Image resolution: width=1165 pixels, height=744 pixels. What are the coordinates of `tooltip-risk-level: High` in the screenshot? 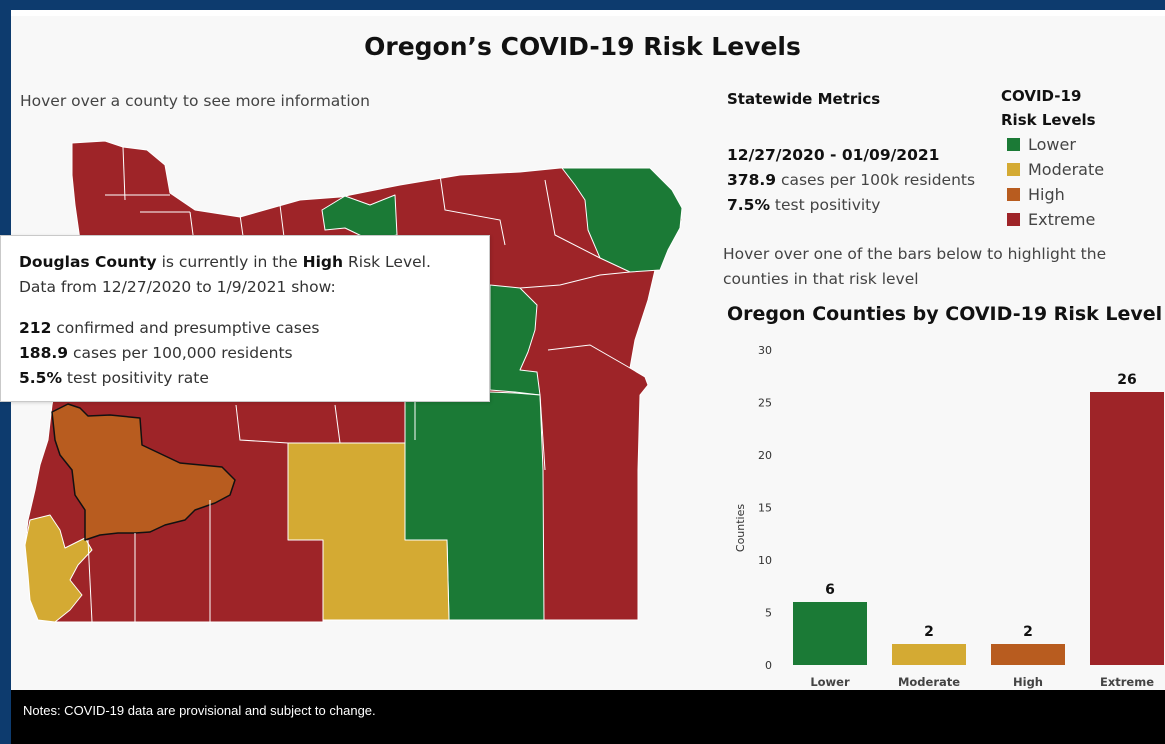 It's located at (323, 262).